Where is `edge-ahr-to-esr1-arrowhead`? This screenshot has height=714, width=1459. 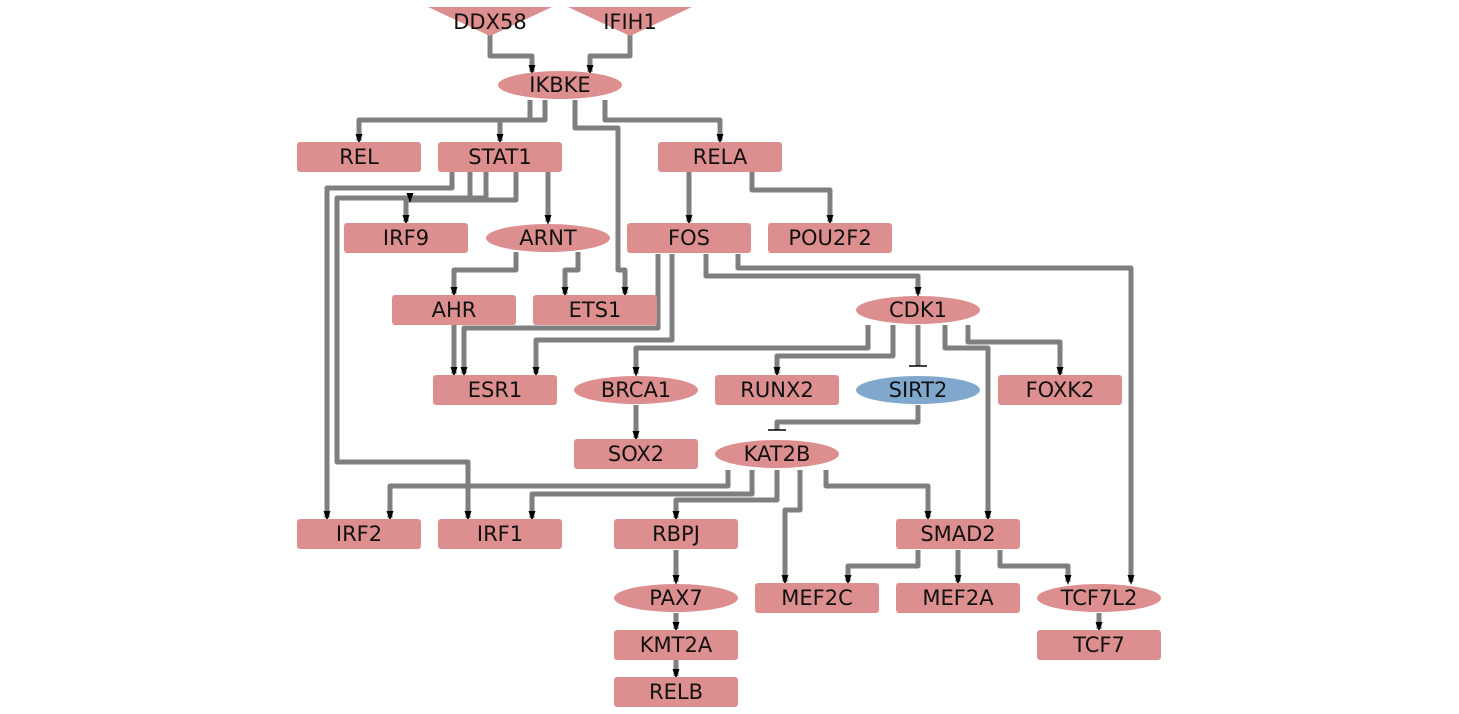
edge-ahr-to-esr1-arrowhead is located at coordinates (454, 372).